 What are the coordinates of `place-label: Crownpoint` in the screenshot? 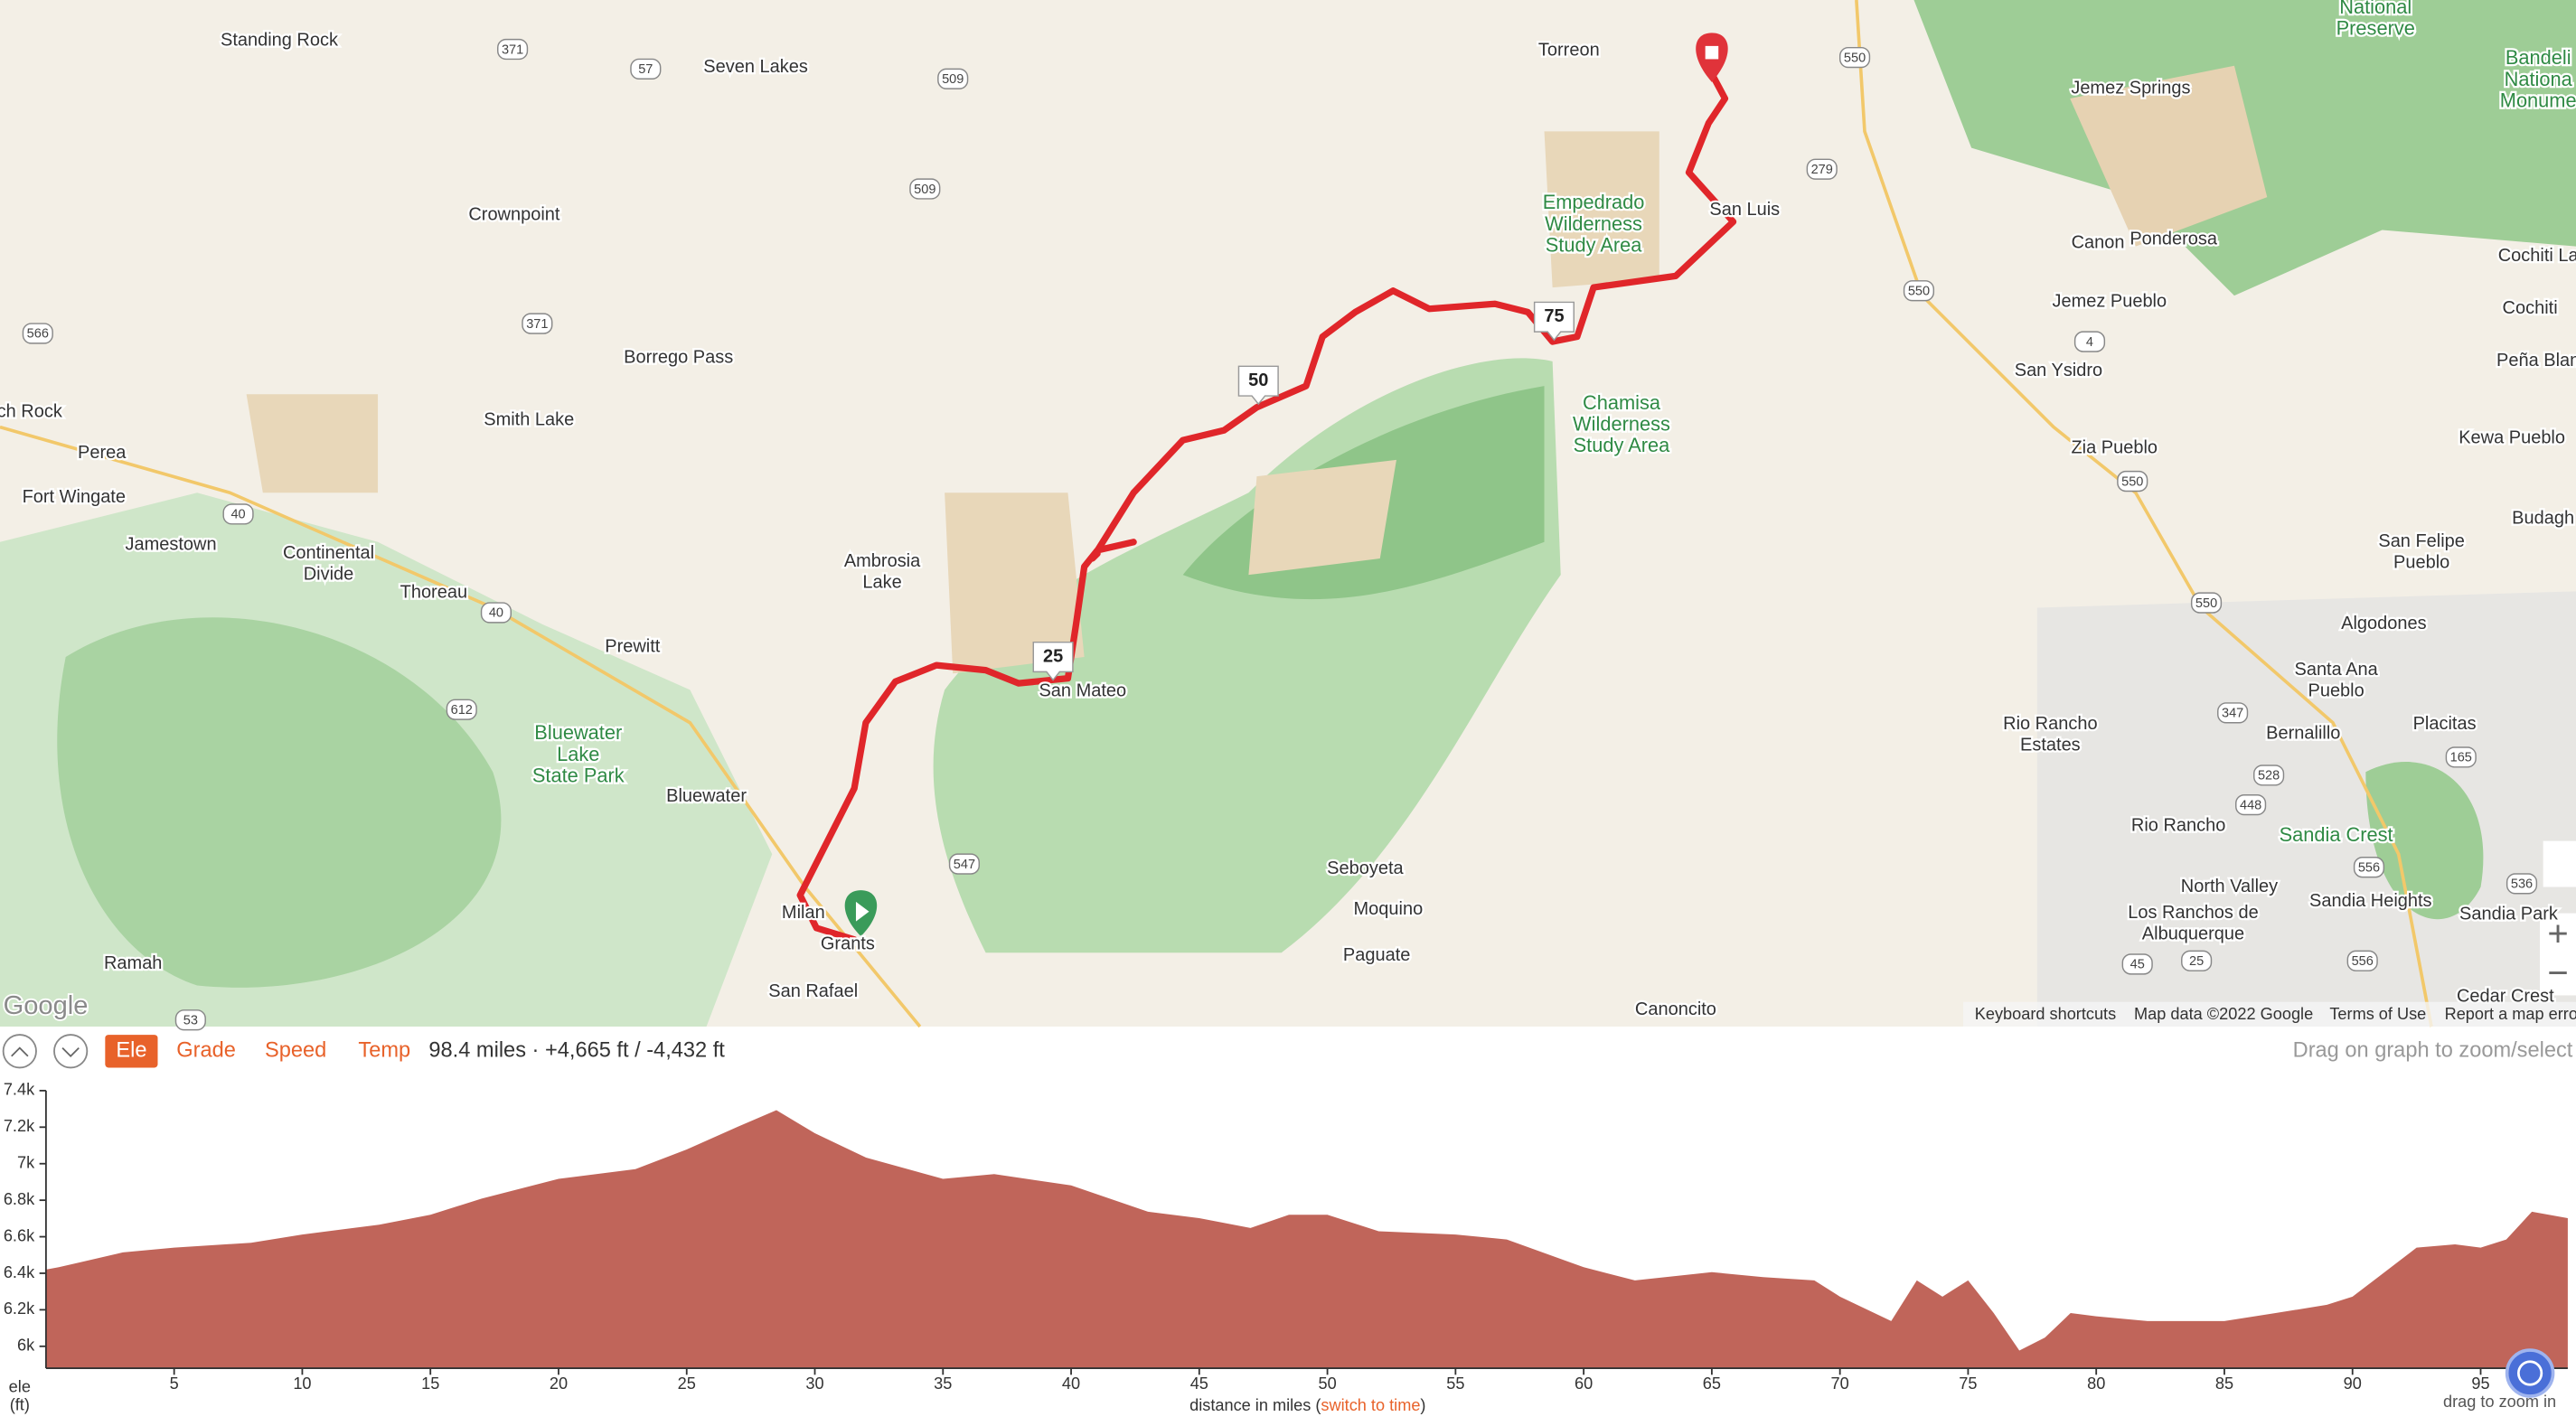 It's located at (514, 214).